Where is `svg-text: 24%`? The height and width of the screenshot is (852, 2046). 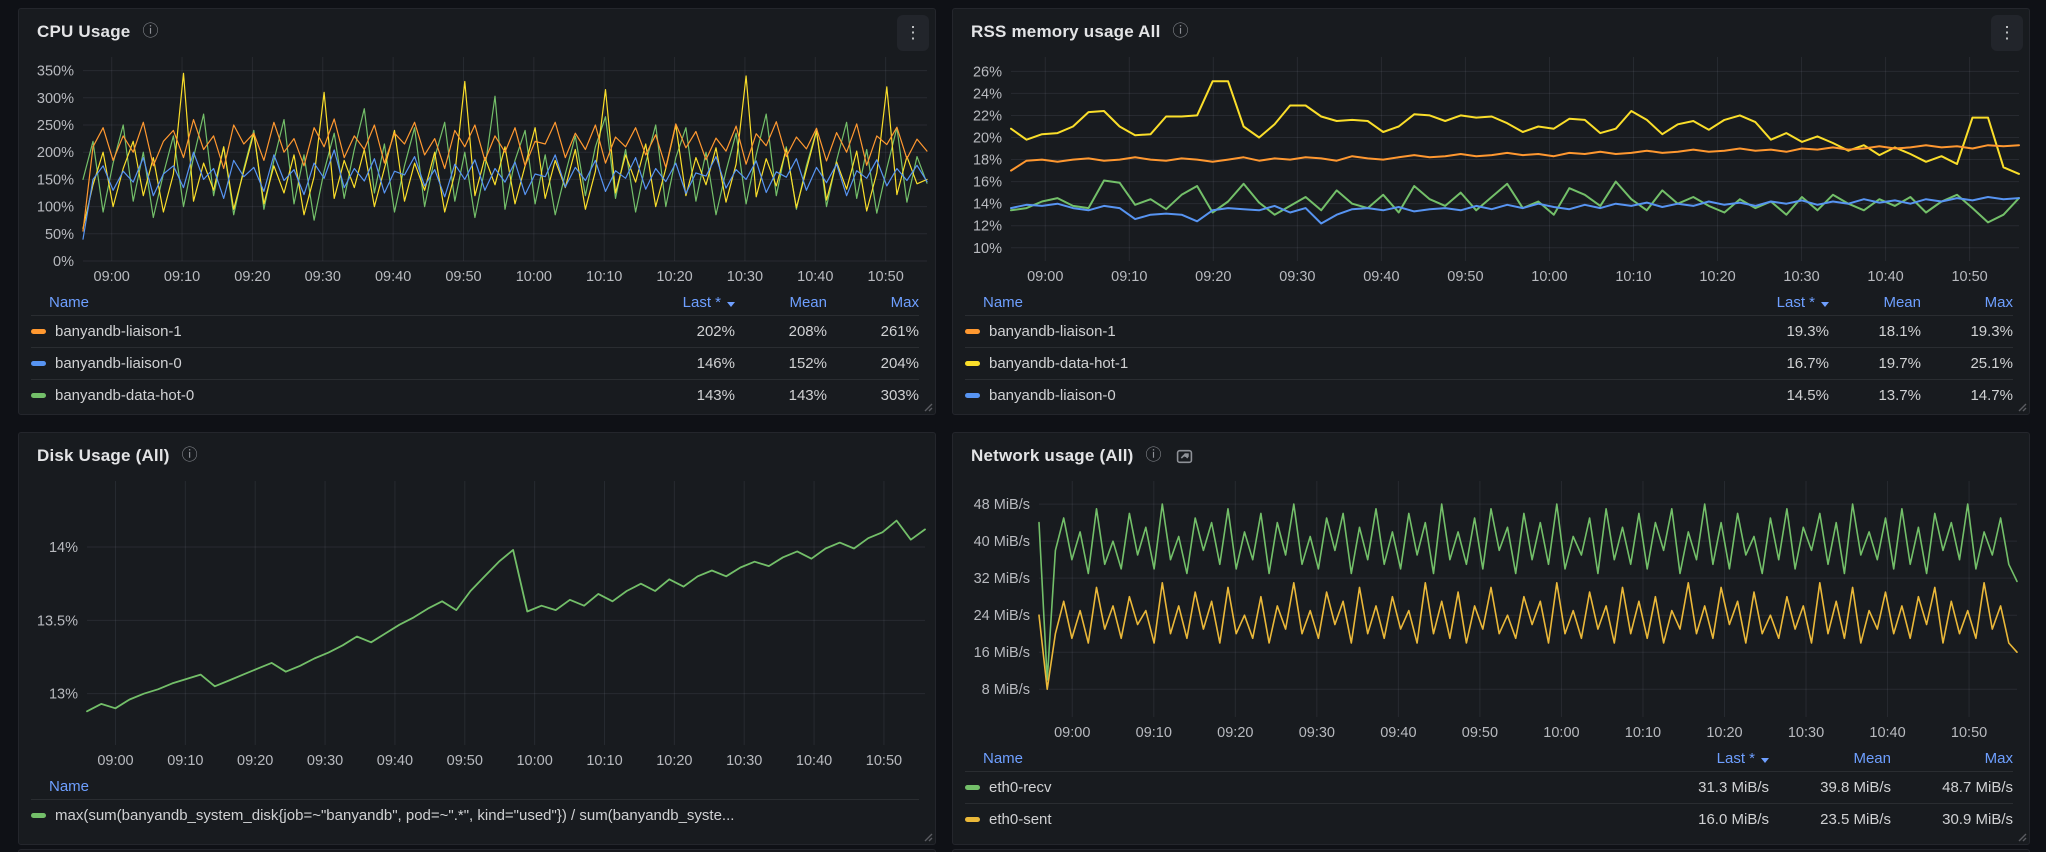
svg-text: 24% is located at coordinates (987, 94).